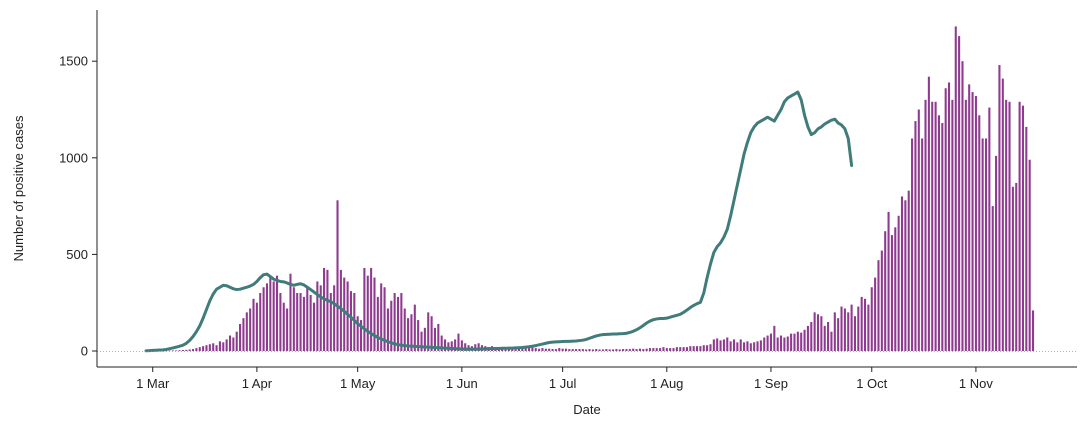  Describe the element at coordinates (73, 157) in the screenshot. I see `y-tick-label: 1000` at that location.